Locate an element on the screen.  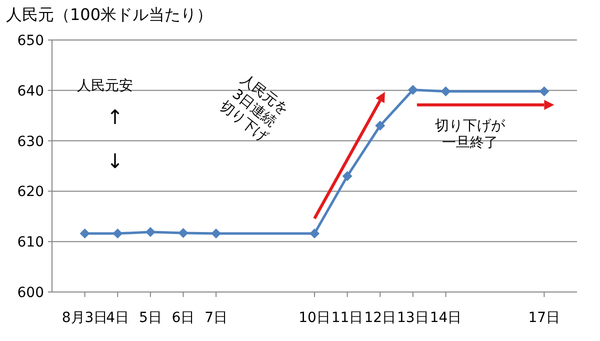
annotation: 人民元を3日連続切り下げ is located at coordinates (254, 108).